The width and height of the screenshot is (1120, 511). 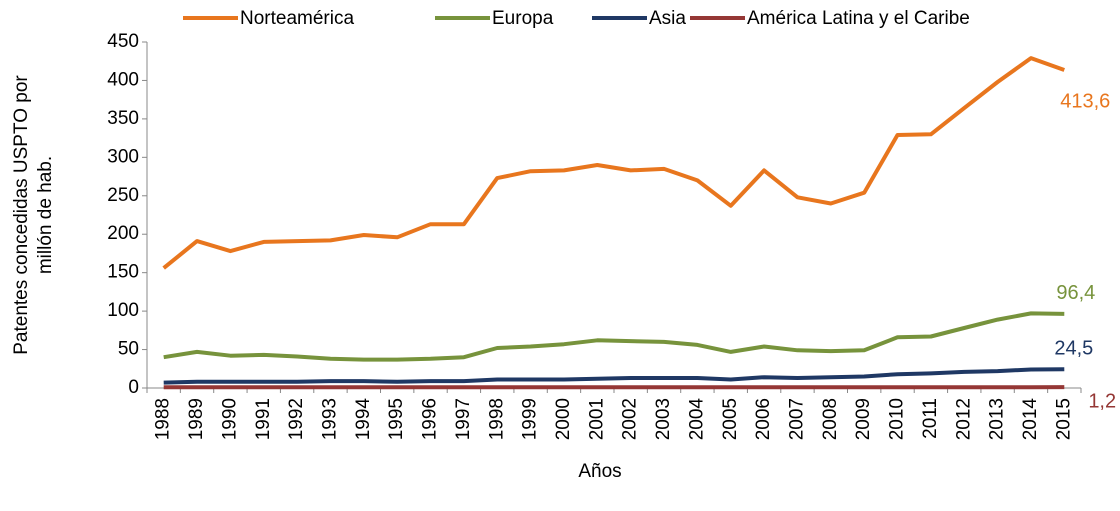 I want to click on data-label: 96,4, so click(x=1075, y=293).